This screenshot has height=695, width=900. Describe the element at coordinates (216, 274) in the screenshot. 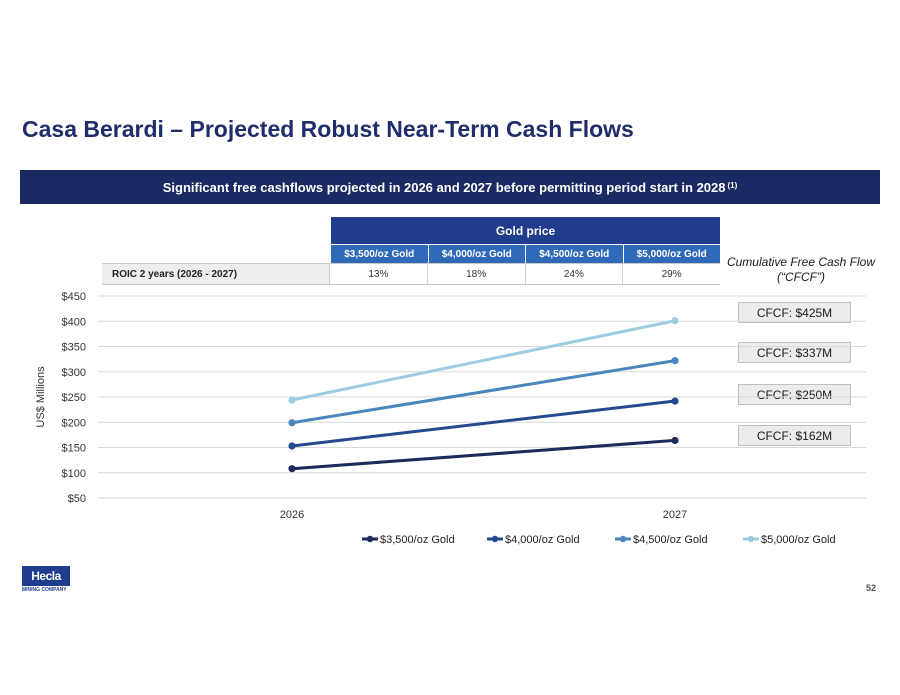

I see `roic-label: ROIC 2 years (2026 - 2027)` at that location.